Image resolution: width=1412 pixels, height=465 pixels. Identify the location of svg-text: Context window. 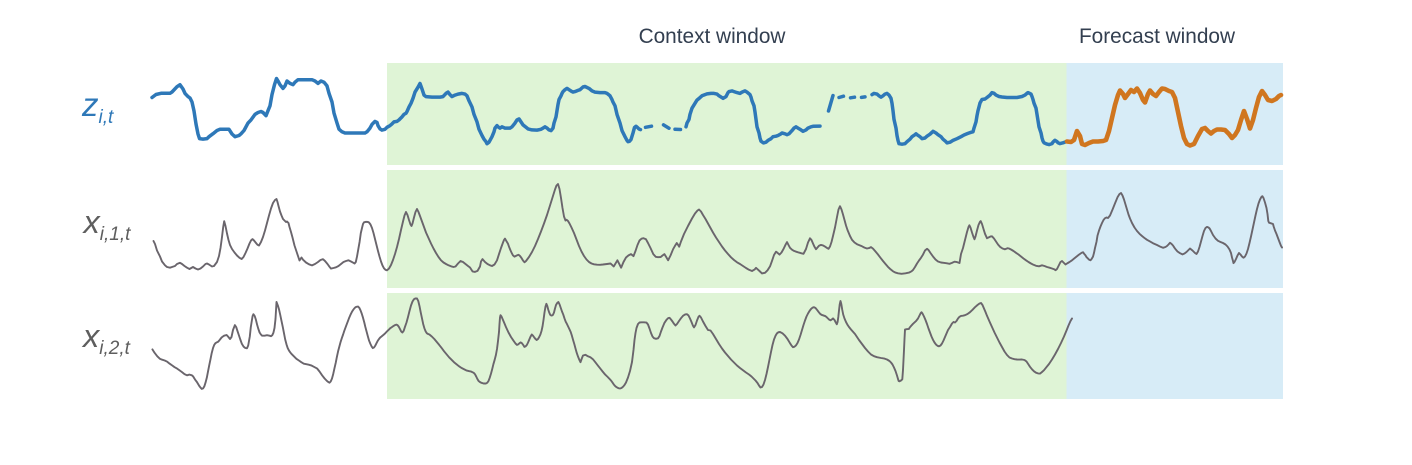
(713, 36).